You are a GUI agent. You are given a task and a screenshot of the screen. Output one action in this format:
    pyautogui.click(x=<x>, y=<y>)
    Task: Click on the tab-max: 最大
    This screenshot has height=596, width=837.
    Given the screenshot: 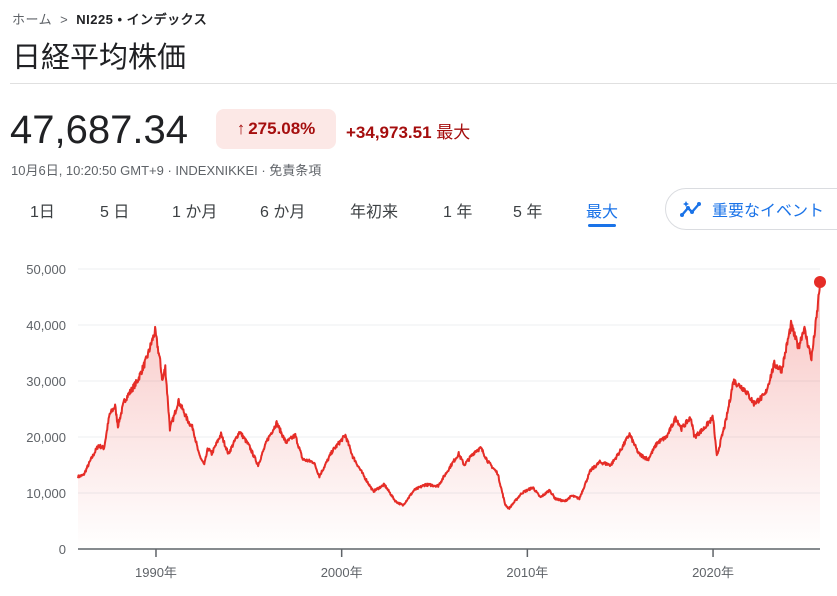 What is the action you would take?
    pyautogui.click(x=602, y=212)
    